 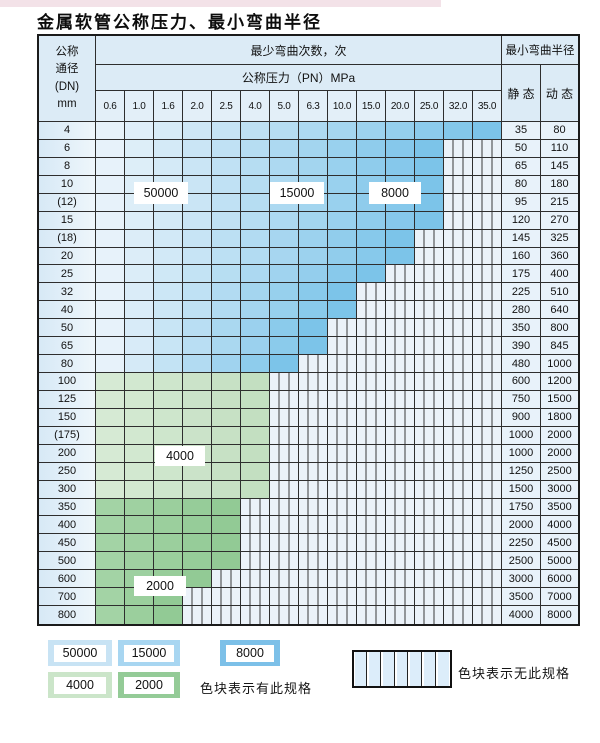 What do you see at coordinates (514, 673) in the screenshot?
I see `legend-no-spec-text: 色块表示无此规格` at bounding box center [514, 673].